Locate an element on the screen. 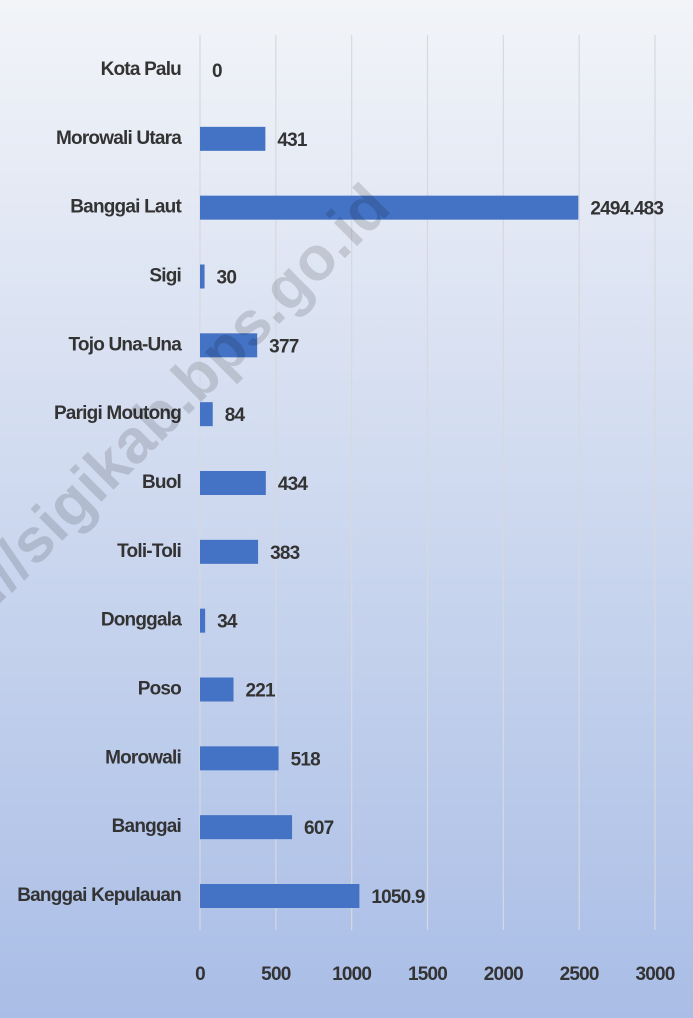 Image resolution: width=693 pixels, height=1018 pixels. y-tick-label: Morowali Utara is located at coordinates (119, 138).